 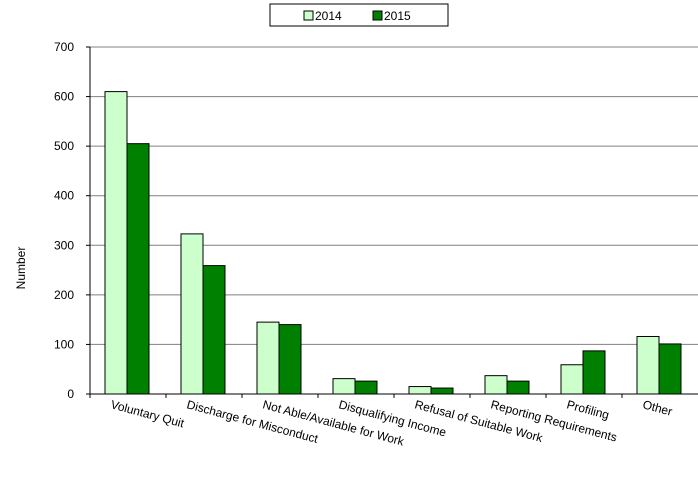 I want to click on legend-label-2014: 2014, so click(x=328, y=16).